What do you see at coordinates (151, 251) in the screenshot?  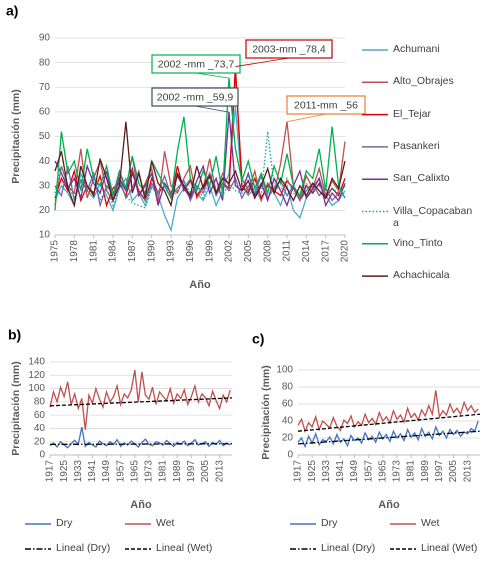 I see `x-tick-label: 1990` at bounding box center [151, 251].